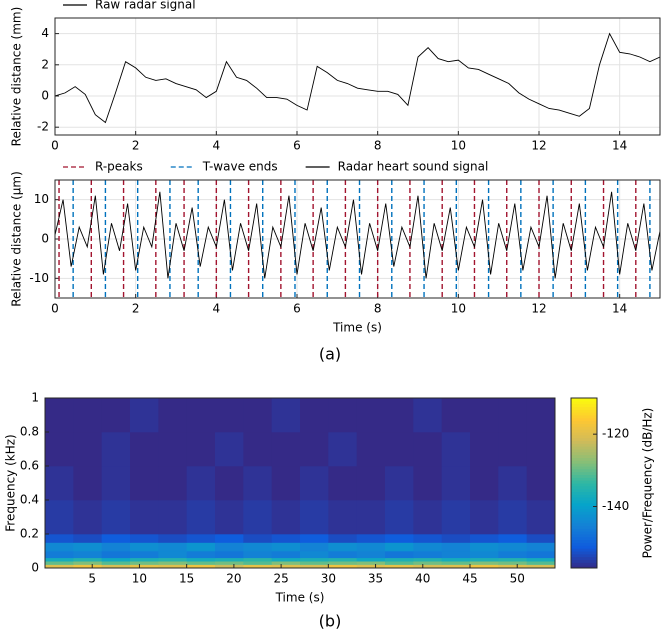 Image resolution: width=662 pixels, height=634 pixels. I want to click on legend-label: Raw radar signal, so click(145, 6).